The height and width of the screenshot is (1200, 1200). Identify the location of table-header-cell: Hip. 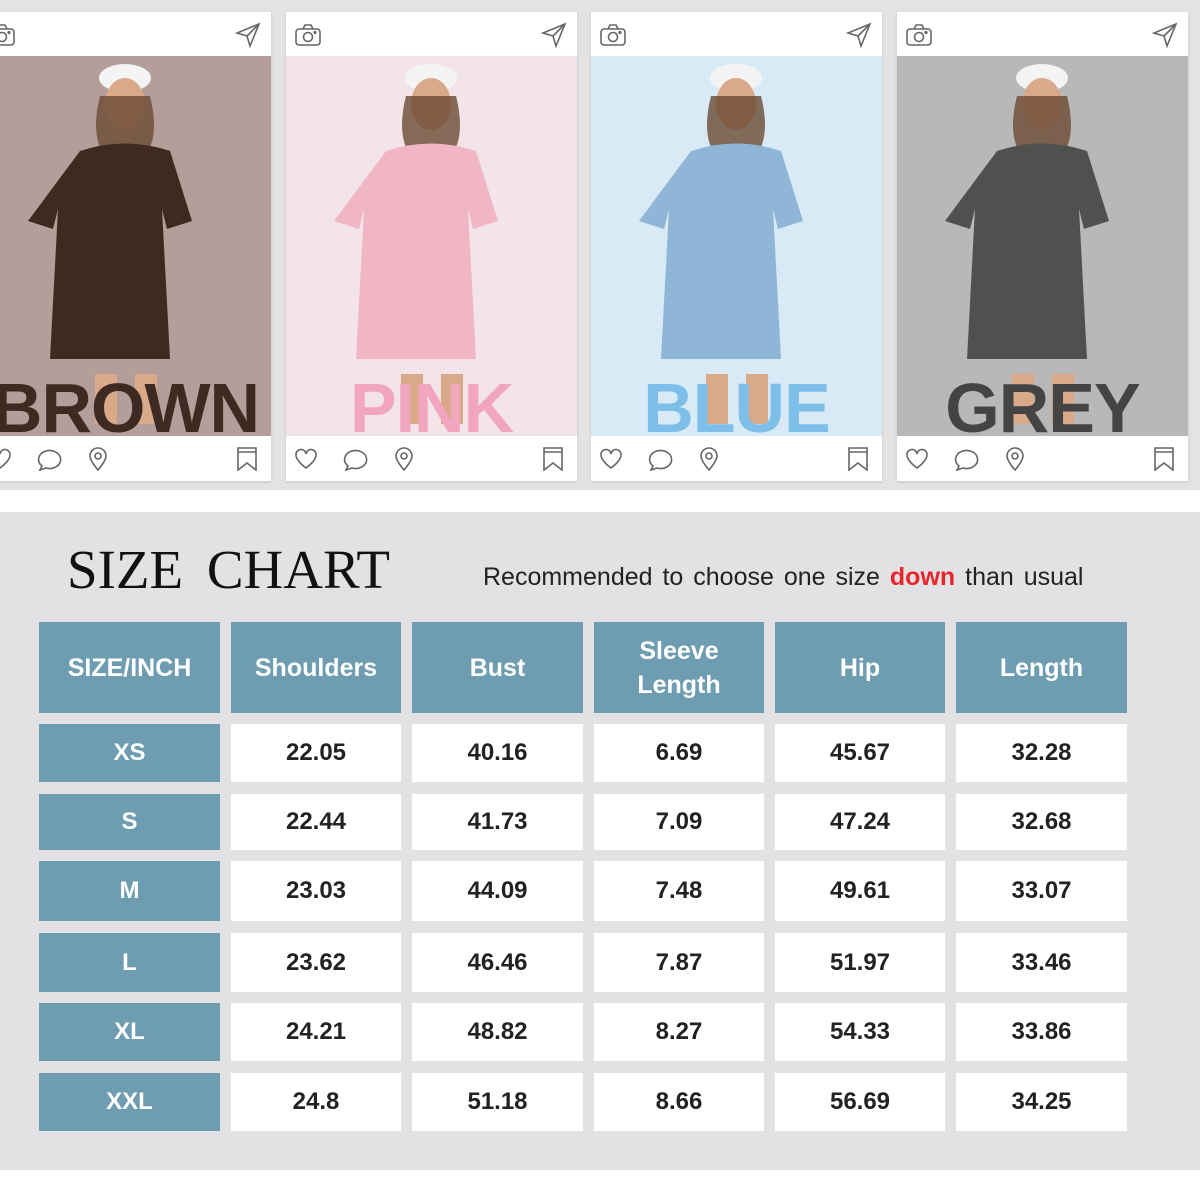
(860, 667).